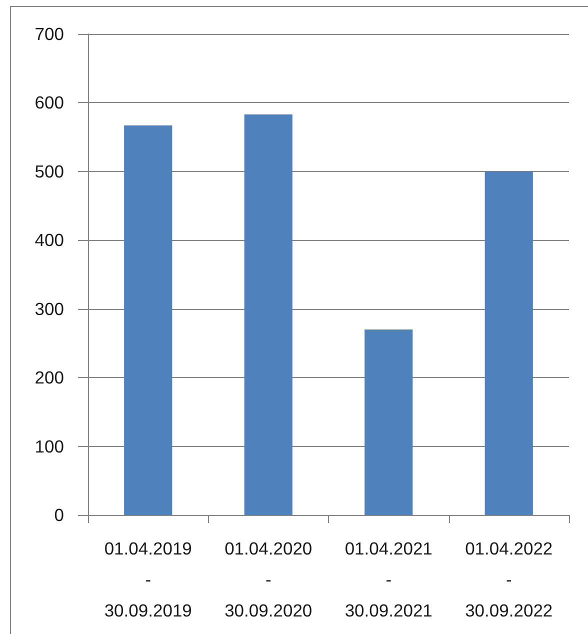 This screenshot has height=634, width=588. What do you see at coordinates (59, 515) in the screenshot?
I see `y-tick-label: 0` at bounding box center [59, 515].